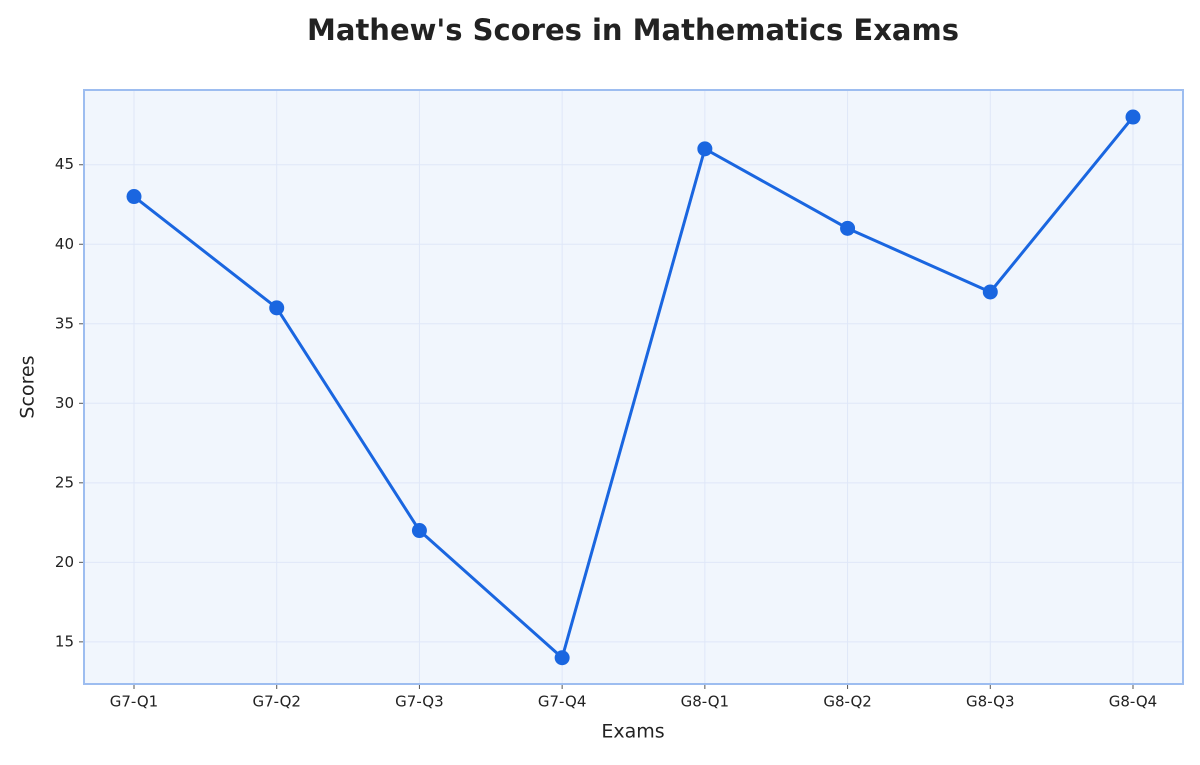 The image size is (1200, 765). What do you see at coordinates (562, 702) in the screenshot?
I see `x-tick-label: G7-Q4` at bounding box center [562, 702].